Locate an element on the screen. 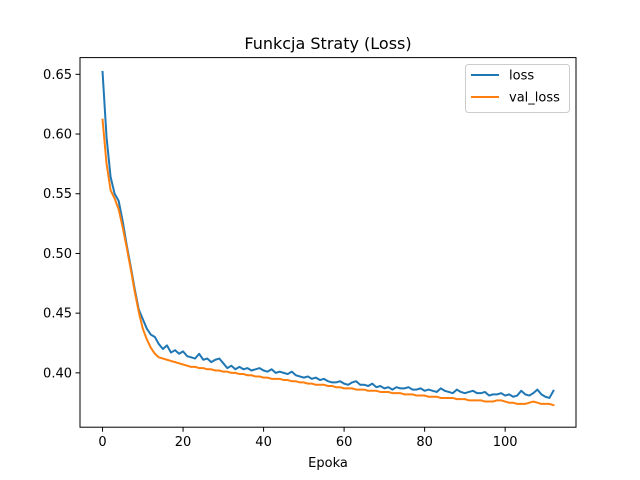 The height and width of the screenshot is (480, 640). x-axis-label: Epoka is located at coordinates (328, 463).